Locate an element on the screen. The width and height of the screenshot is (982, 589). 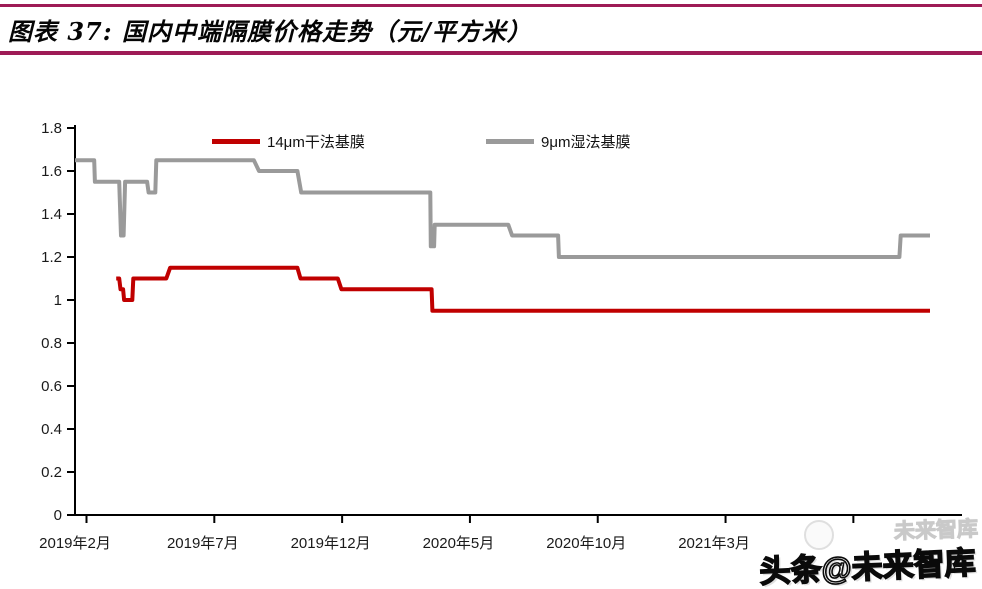
y-tick-label: 0.2 is located at coordinates (51, 472).